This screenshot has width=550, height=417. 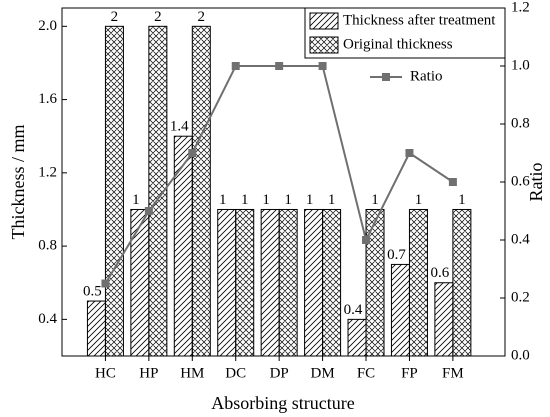 I want to click on y-tick-label: 0.4, so click(x=47, y=319).